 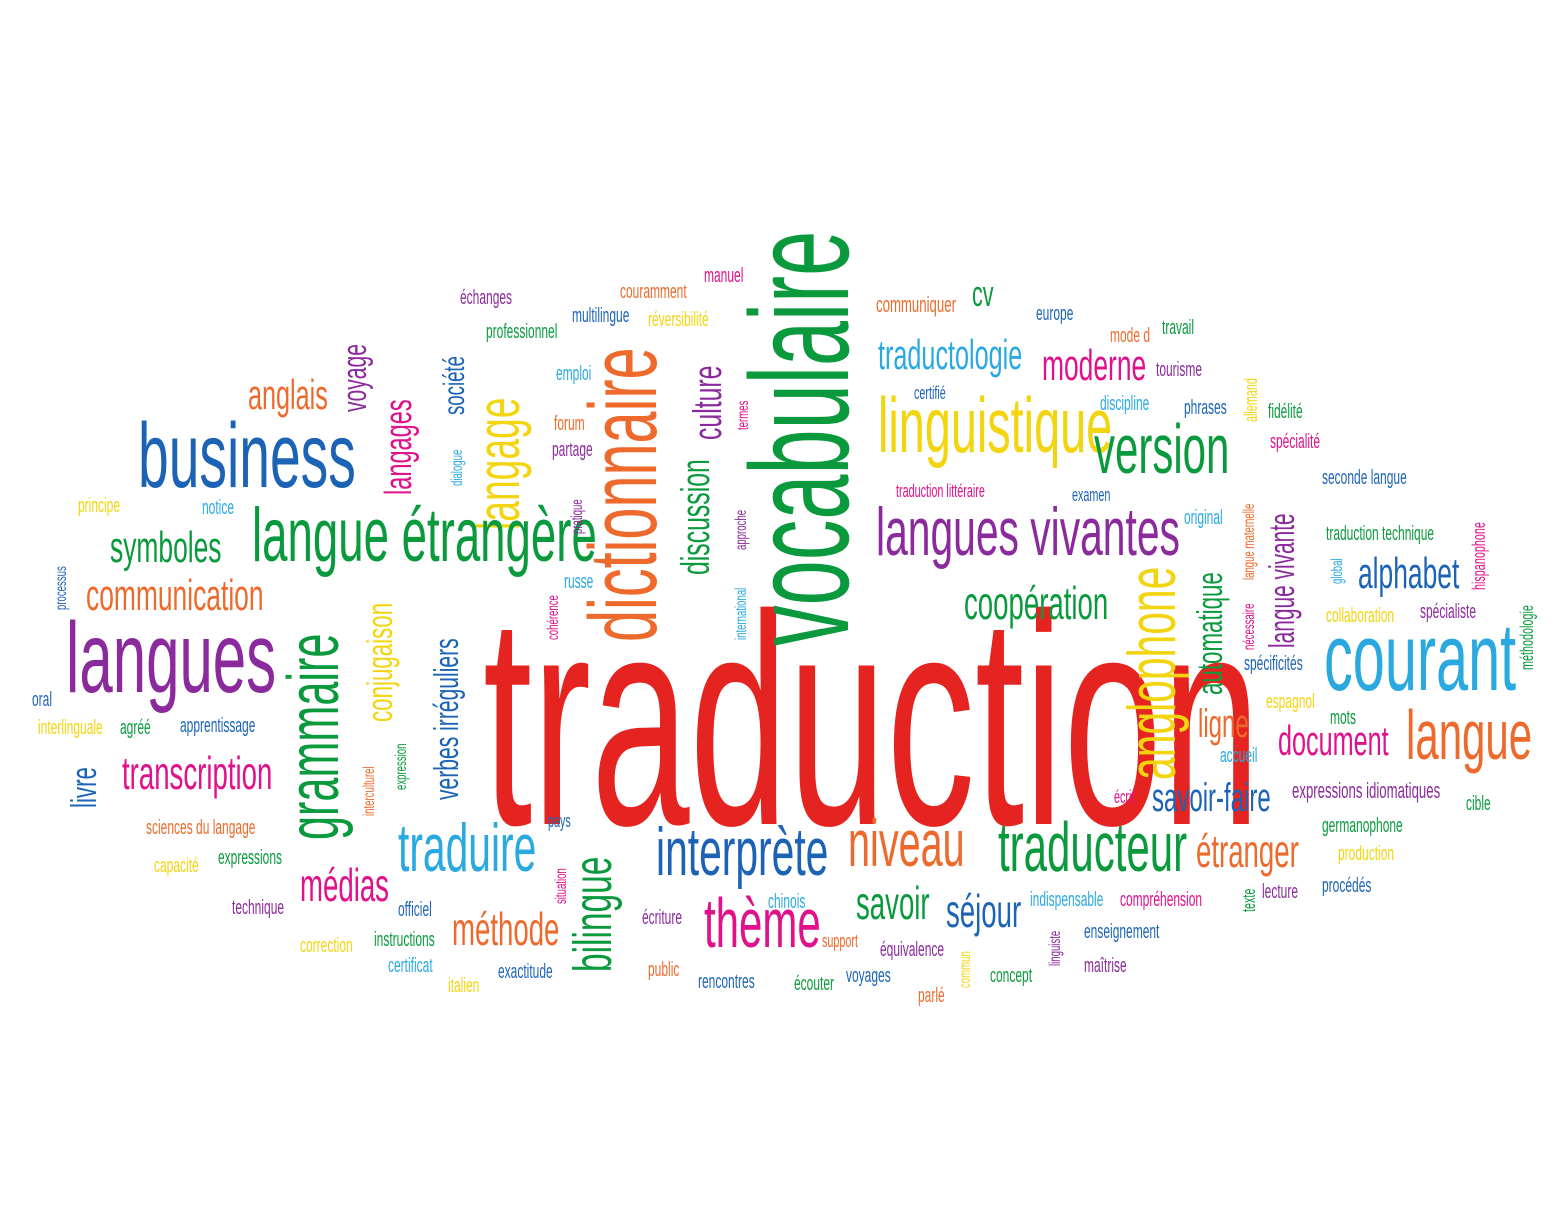 What do you see at coordinates (950, 354) in the screenshot?
I see `word-traductologie: traductologie` at bounding box center [950, 354].